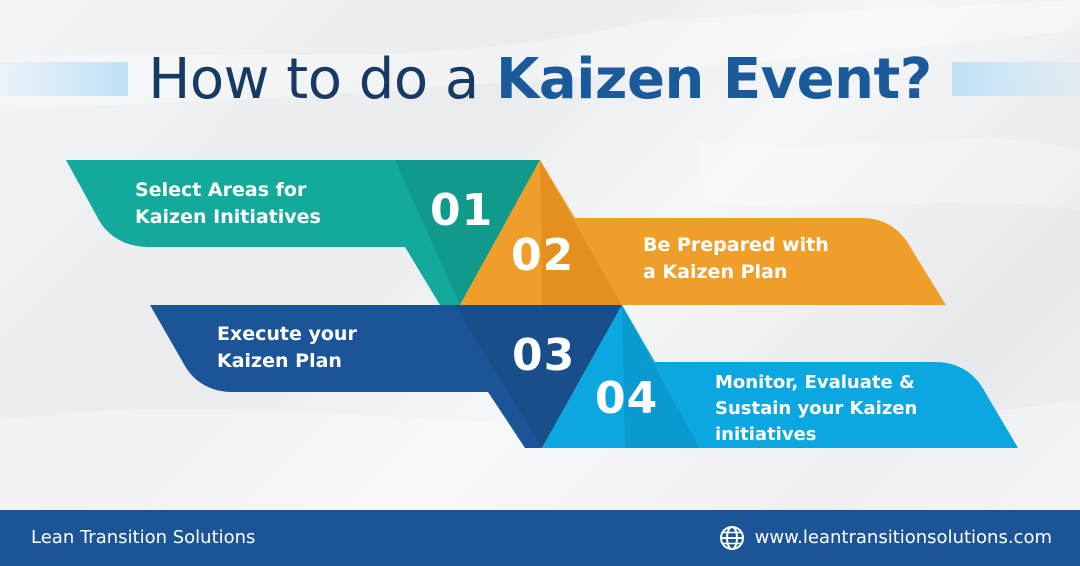 Image resolution: width=1080 pixels, height=566 pixels. What do you see at coordinates (627, 398) in the screenshot?
I see `step-4-number: 04` at bounding box center [627, 398].